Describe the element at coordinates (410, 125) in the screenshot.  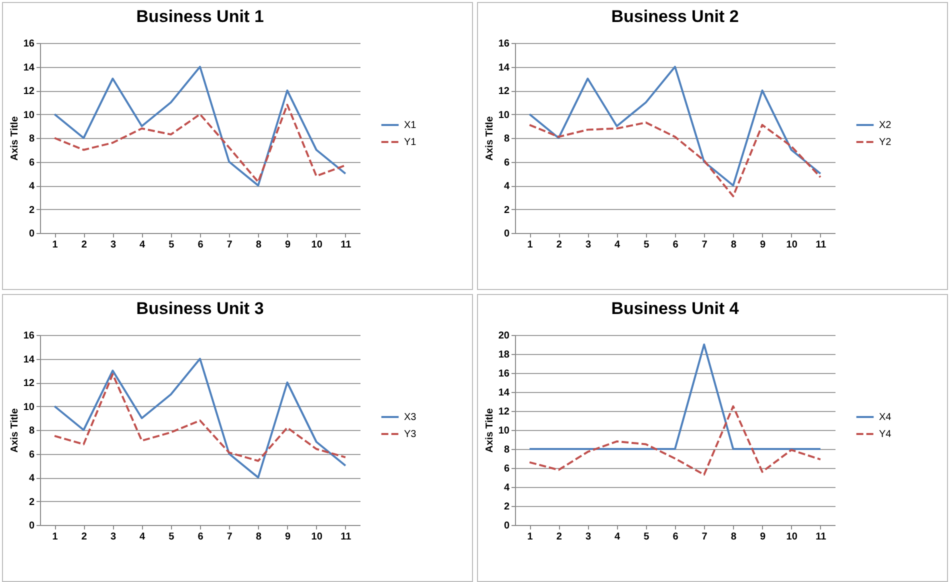
I see `legend-label: X1` at that location.